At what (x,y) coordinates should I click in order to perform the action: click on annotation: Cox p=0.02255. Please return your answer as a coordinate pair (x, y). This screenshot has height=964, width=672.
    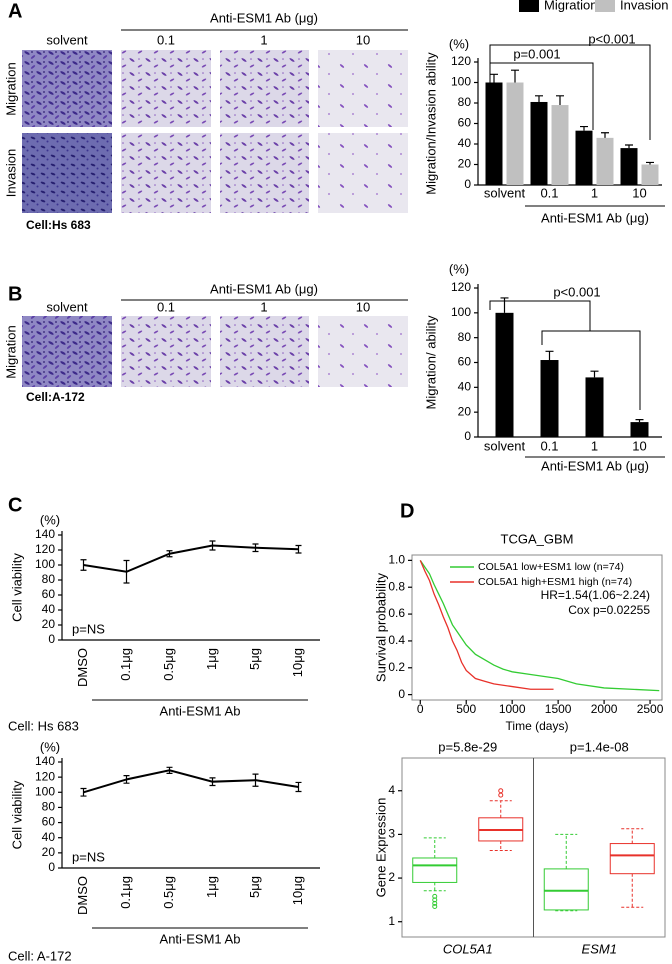
    Looking at the image, I should click on (609, 610).